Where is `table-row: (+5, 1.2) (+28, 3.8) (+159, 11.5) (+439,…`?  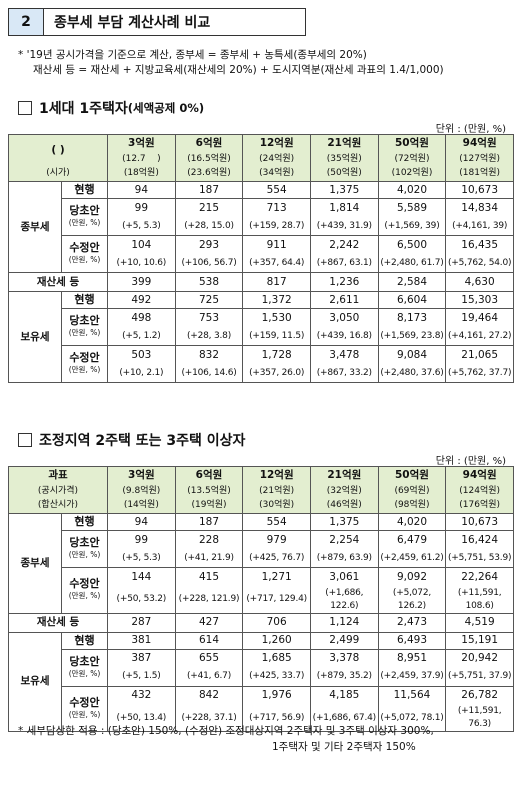 table-row: (+5, 1.2) (+28, 3.8) (+159, 11.5) (+439,… is located at coordinates (261, 336).